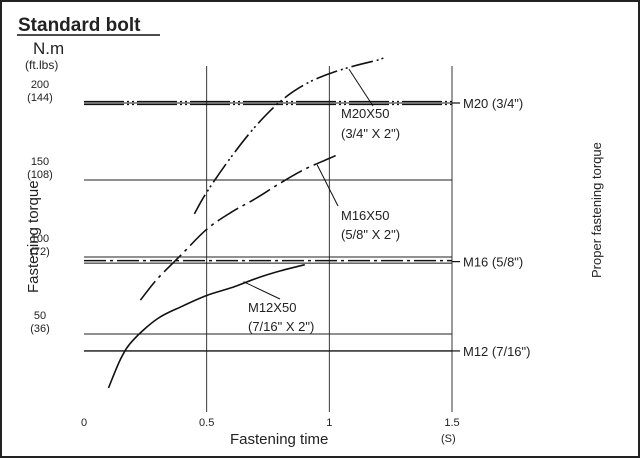 The height and width of the screenshot is (458, 640). What do you see at coordinates (596, 210) in the screenshot?
I see `right-axis-label: Proper fastening torque` at bounding box center [596, 210].